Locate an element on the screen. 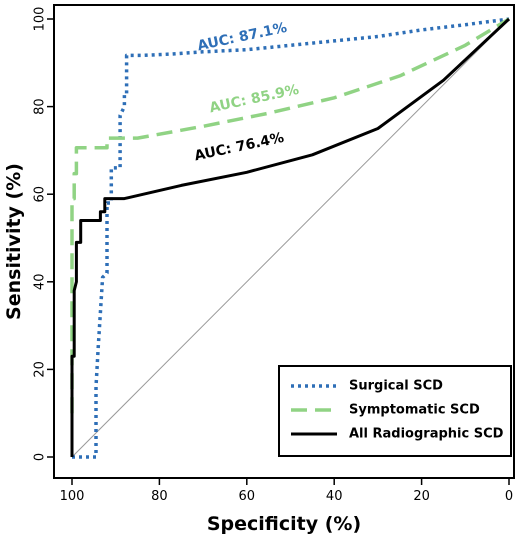  x-tick-label: 20 is located at coordinates (421, 496).